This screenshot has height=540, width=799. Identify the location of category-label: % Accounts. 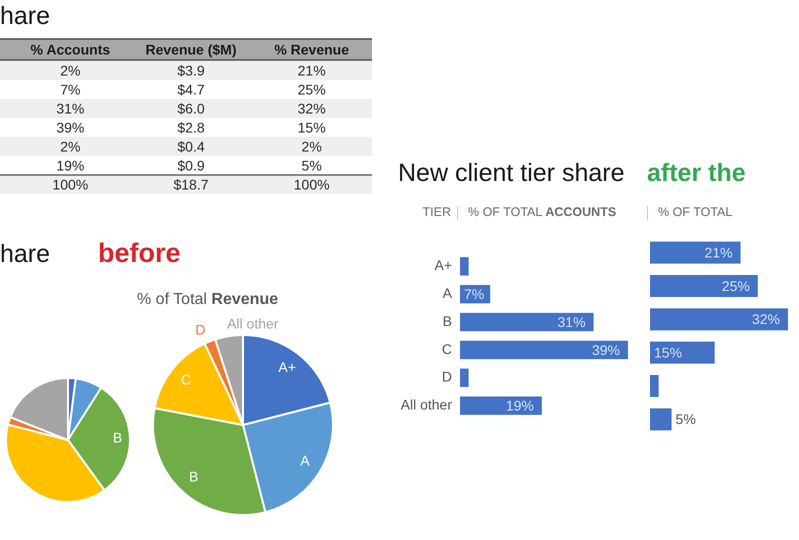
(70, 49).